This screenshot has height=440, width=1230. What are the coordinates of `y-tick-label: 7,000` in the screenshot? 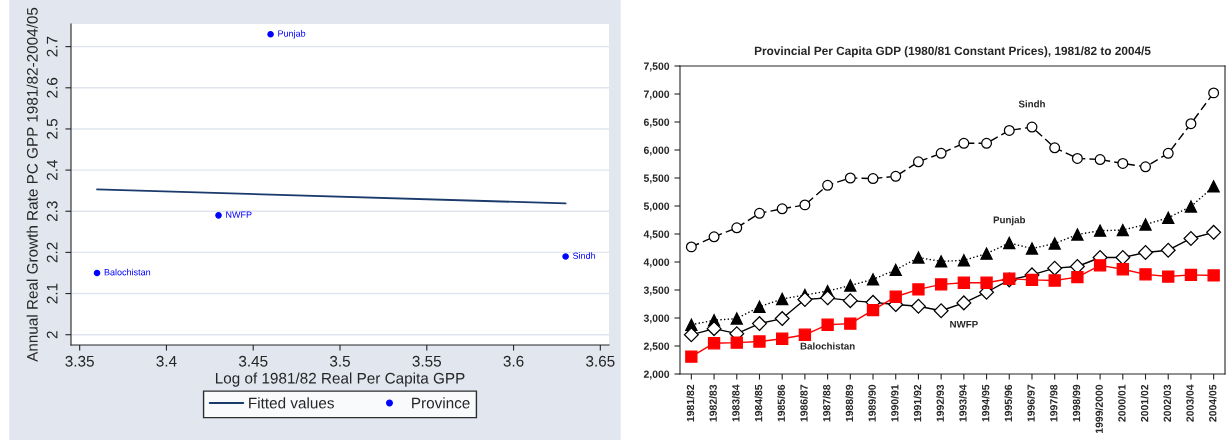 It's located at (656, 95).